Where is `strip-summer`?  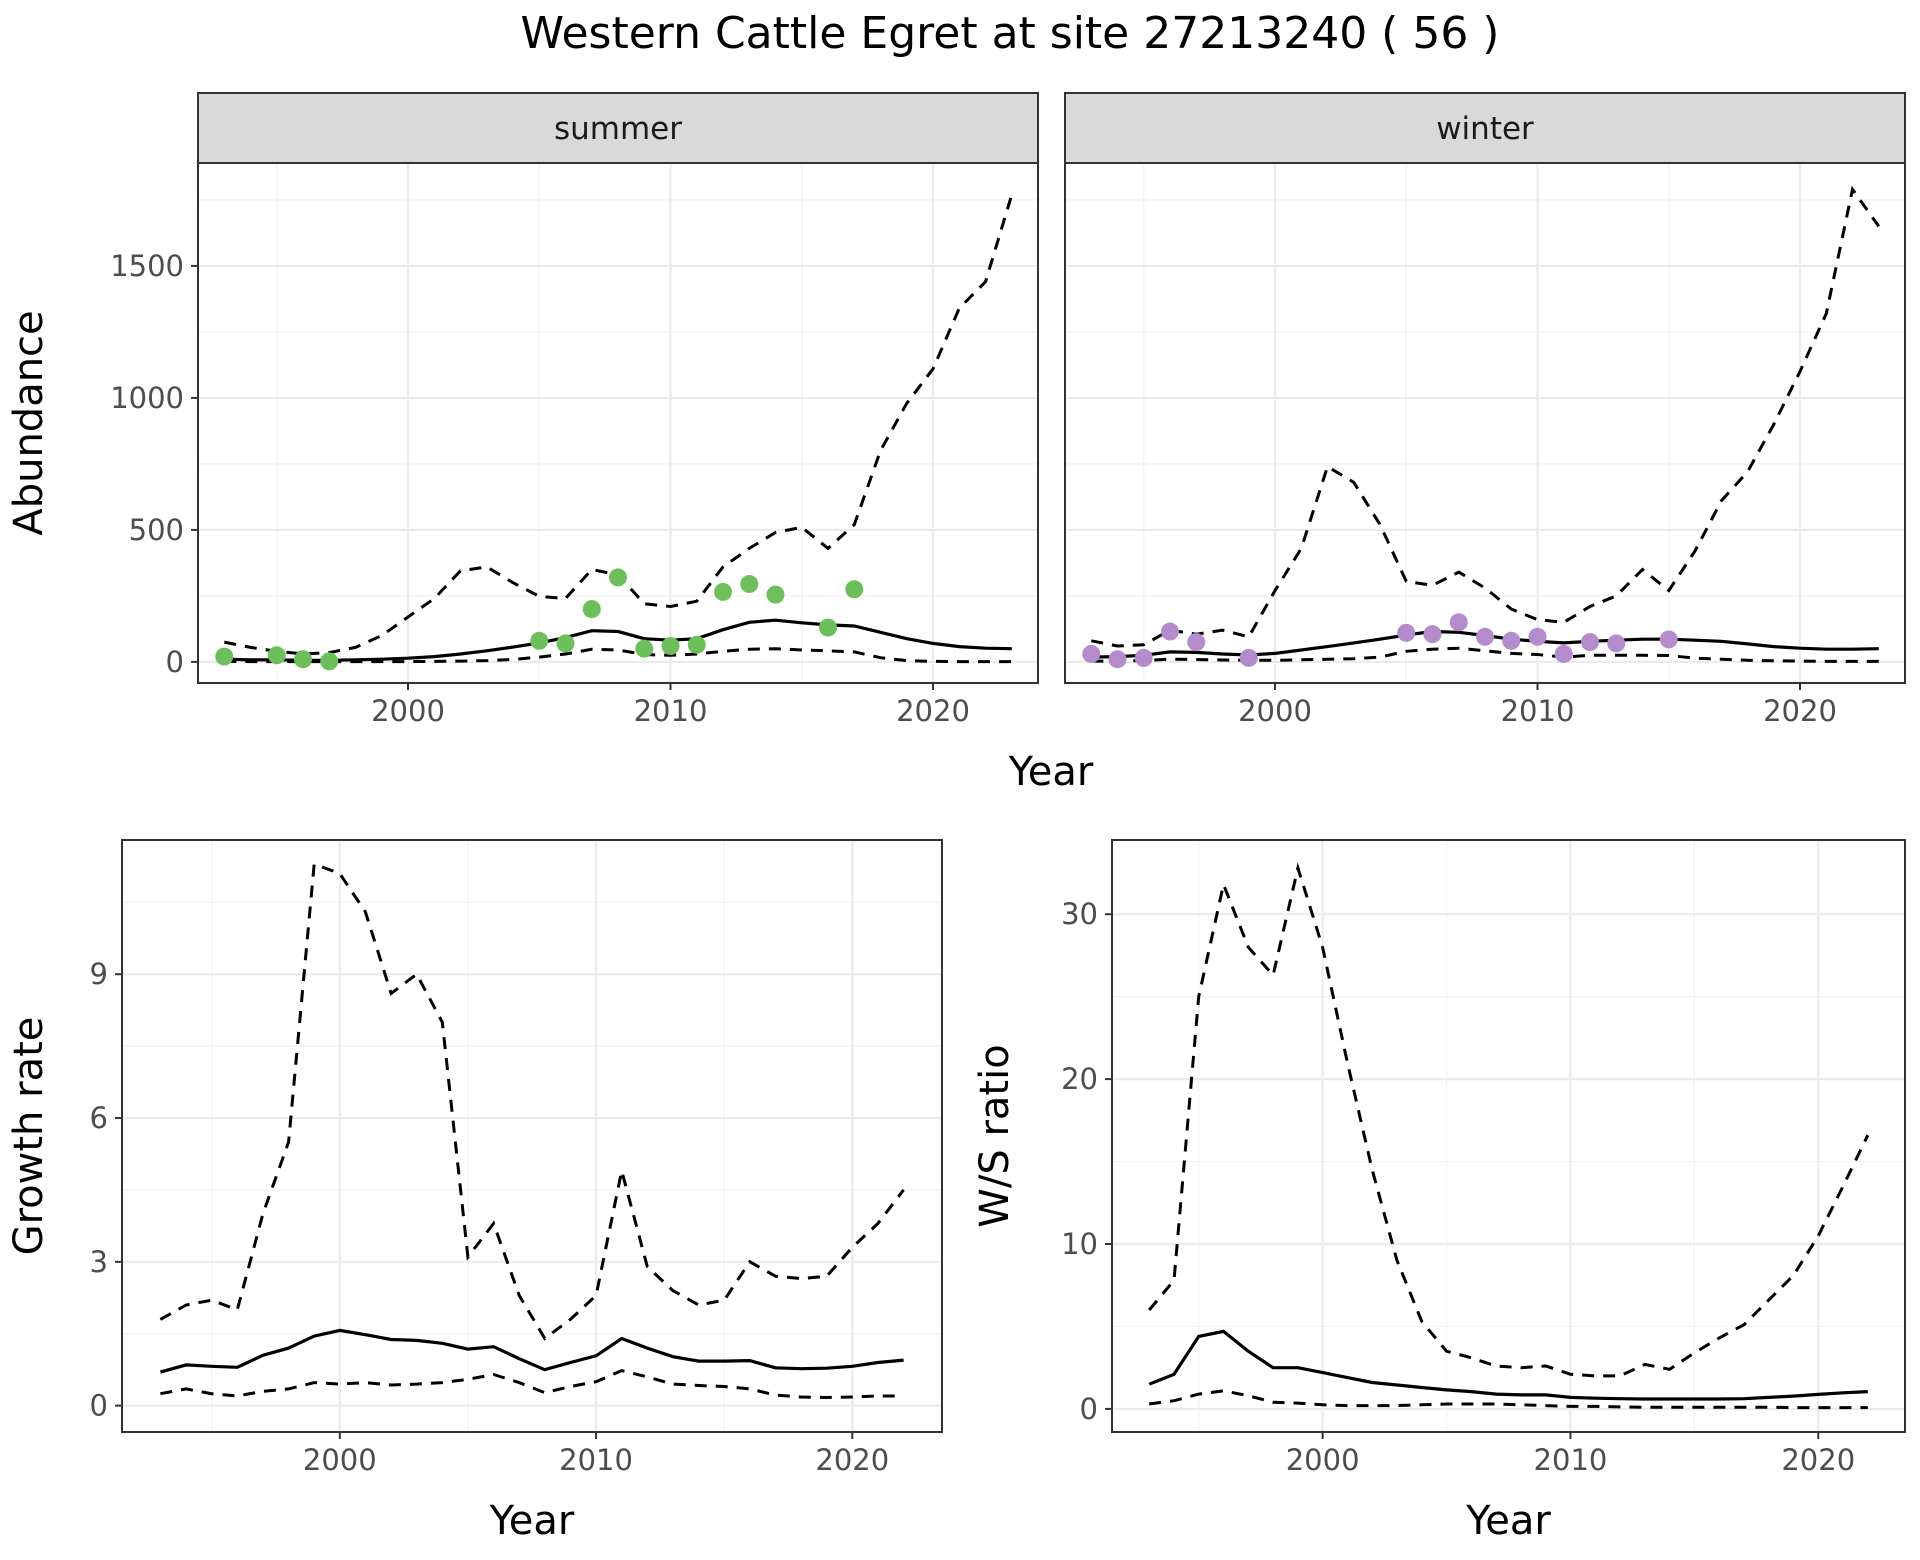
strip-summer is located at coordinates (618, 128).